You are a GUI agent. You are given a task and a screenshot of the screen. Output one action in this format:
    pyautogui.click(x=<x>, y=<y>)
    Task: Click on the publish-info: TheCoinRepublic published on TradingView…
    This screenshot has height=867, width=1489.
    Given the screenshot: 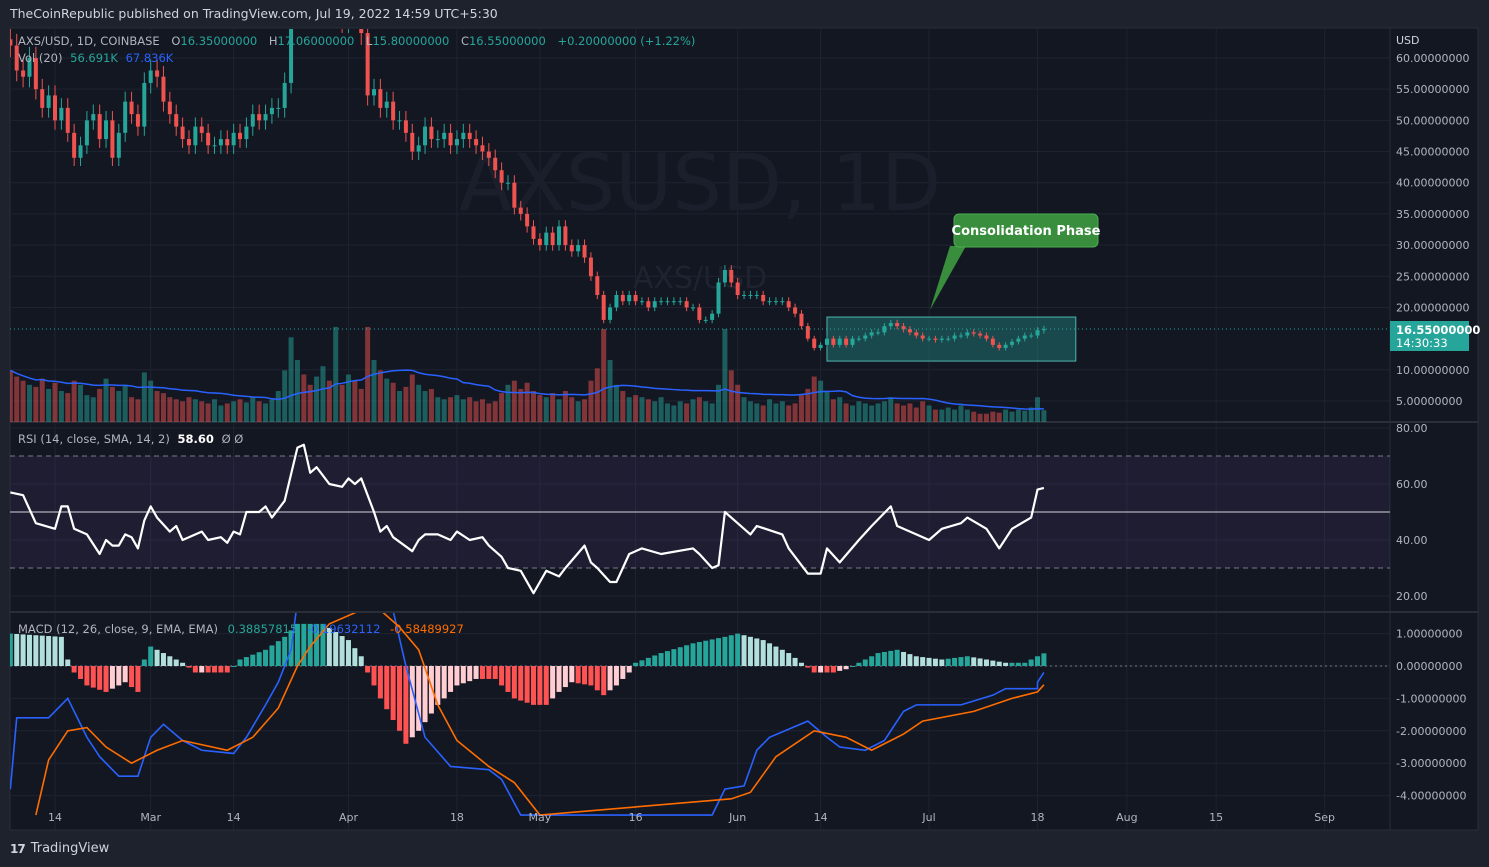 What is the action you would take?
    pyautogui.click(x=254, y=13)
    